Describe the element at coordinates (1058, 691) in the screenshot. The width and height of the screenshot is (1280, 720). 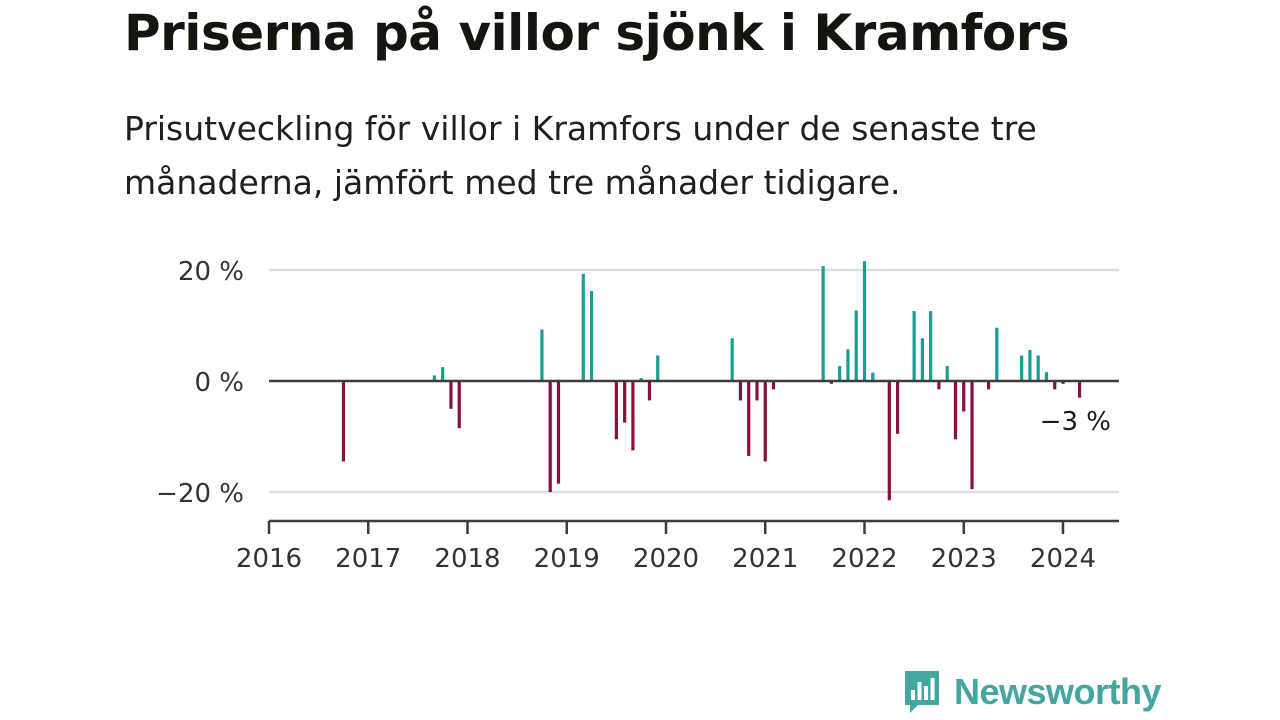
I see `brand-name: Newsworthy` at that location.